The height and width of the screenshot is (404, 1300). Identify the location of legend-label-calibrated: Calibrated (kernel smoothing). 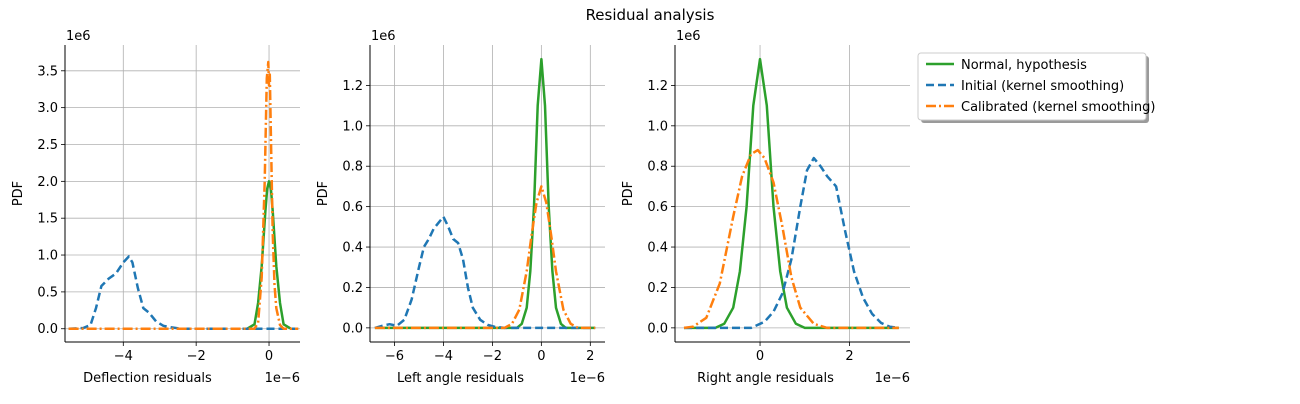
(1058, 107).